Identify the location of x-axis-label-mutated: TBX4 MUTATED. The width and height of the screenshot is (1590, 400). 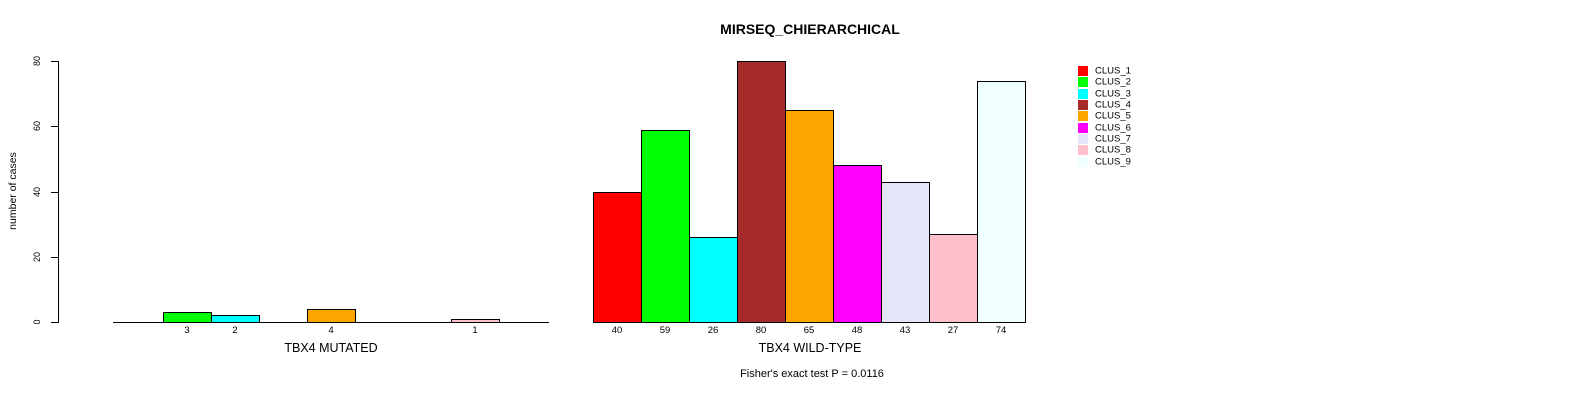
(331, 348).